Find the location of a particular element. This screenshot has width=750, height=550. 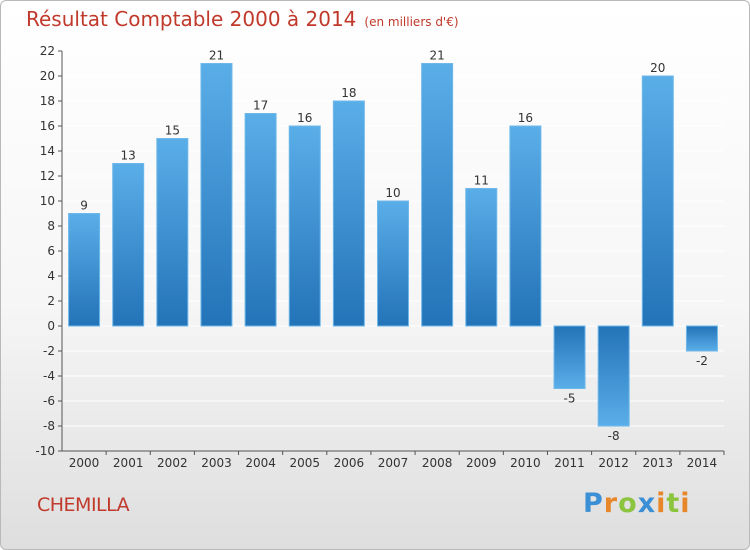

y-tick-label: -4 is located at coordinates (49, 376).